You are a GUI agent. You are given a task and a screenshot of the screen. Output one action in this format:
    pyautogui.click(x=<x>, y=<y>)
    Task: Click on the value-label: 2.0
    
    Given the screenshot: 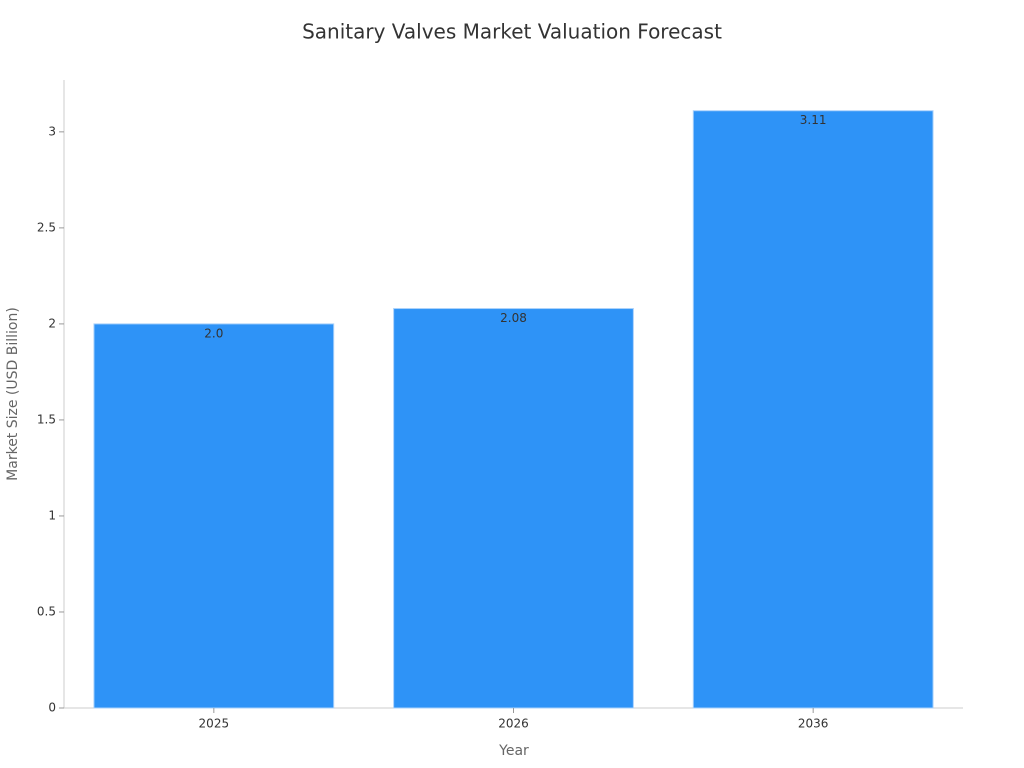 What is the action you would take?
    pyautogui.click(x=213, y=333)
    